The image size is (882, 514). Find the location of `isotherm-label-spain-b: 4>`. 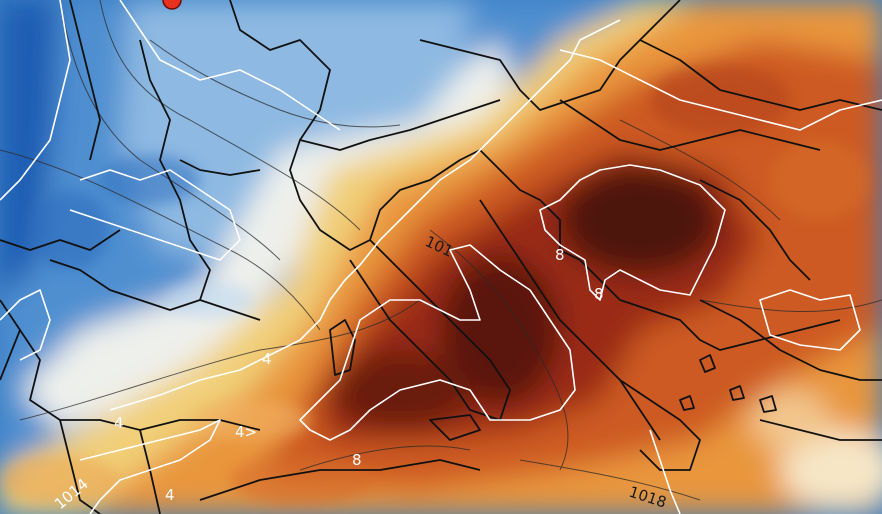

isotherm-label-spain-b: 4> is located at coordinates (246, 432).